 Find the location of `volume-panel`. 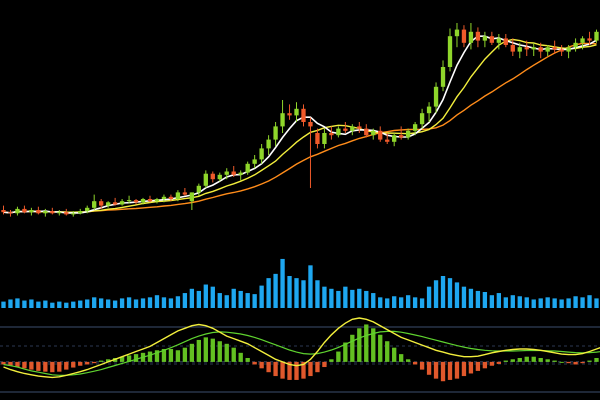

volume-panel is located at coordinates (300, 283).